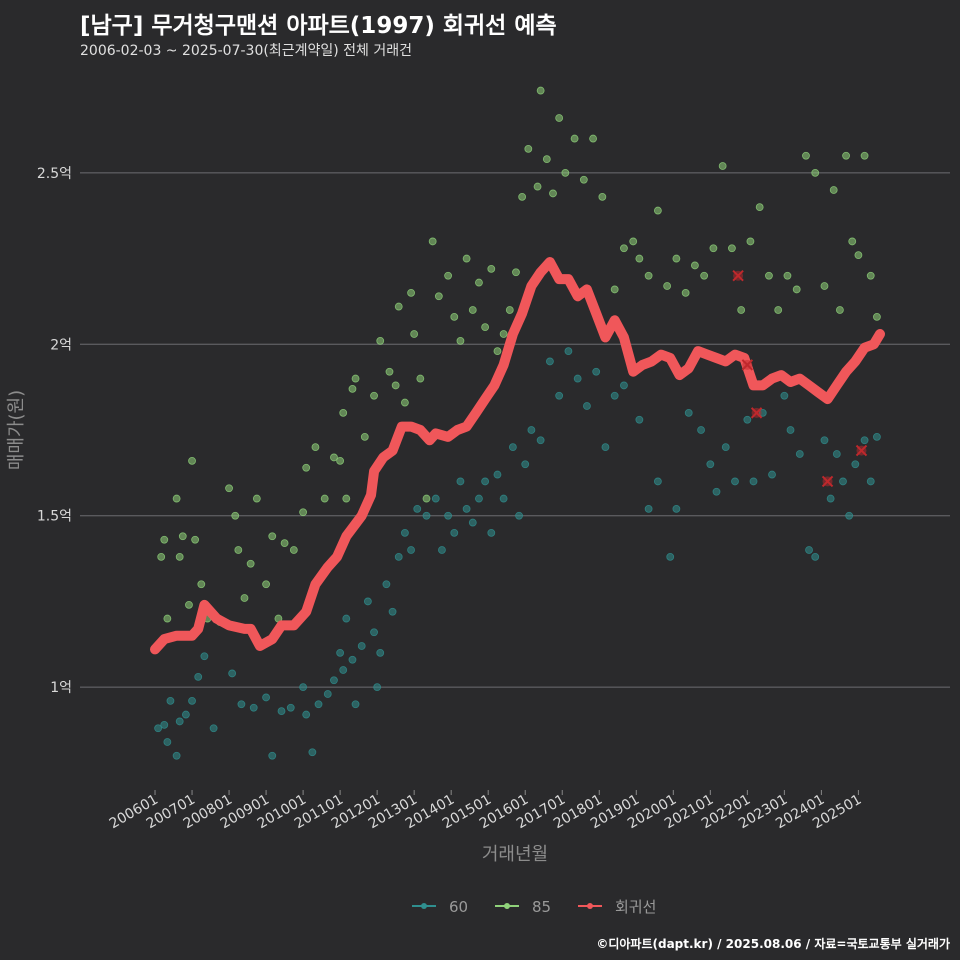  Describe the element at coordinates (541, 907) in the screenshot. I see `legend-label: 85` at that location.